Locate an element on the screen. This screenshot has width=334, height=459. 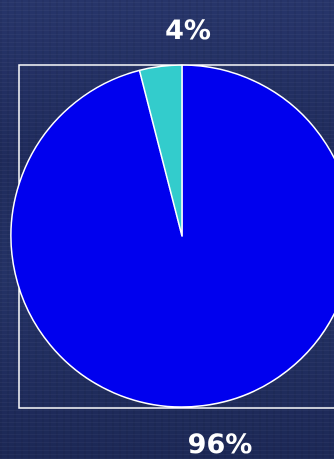
slice-label-96-percent: 96% is located at coordinates (220, 444).